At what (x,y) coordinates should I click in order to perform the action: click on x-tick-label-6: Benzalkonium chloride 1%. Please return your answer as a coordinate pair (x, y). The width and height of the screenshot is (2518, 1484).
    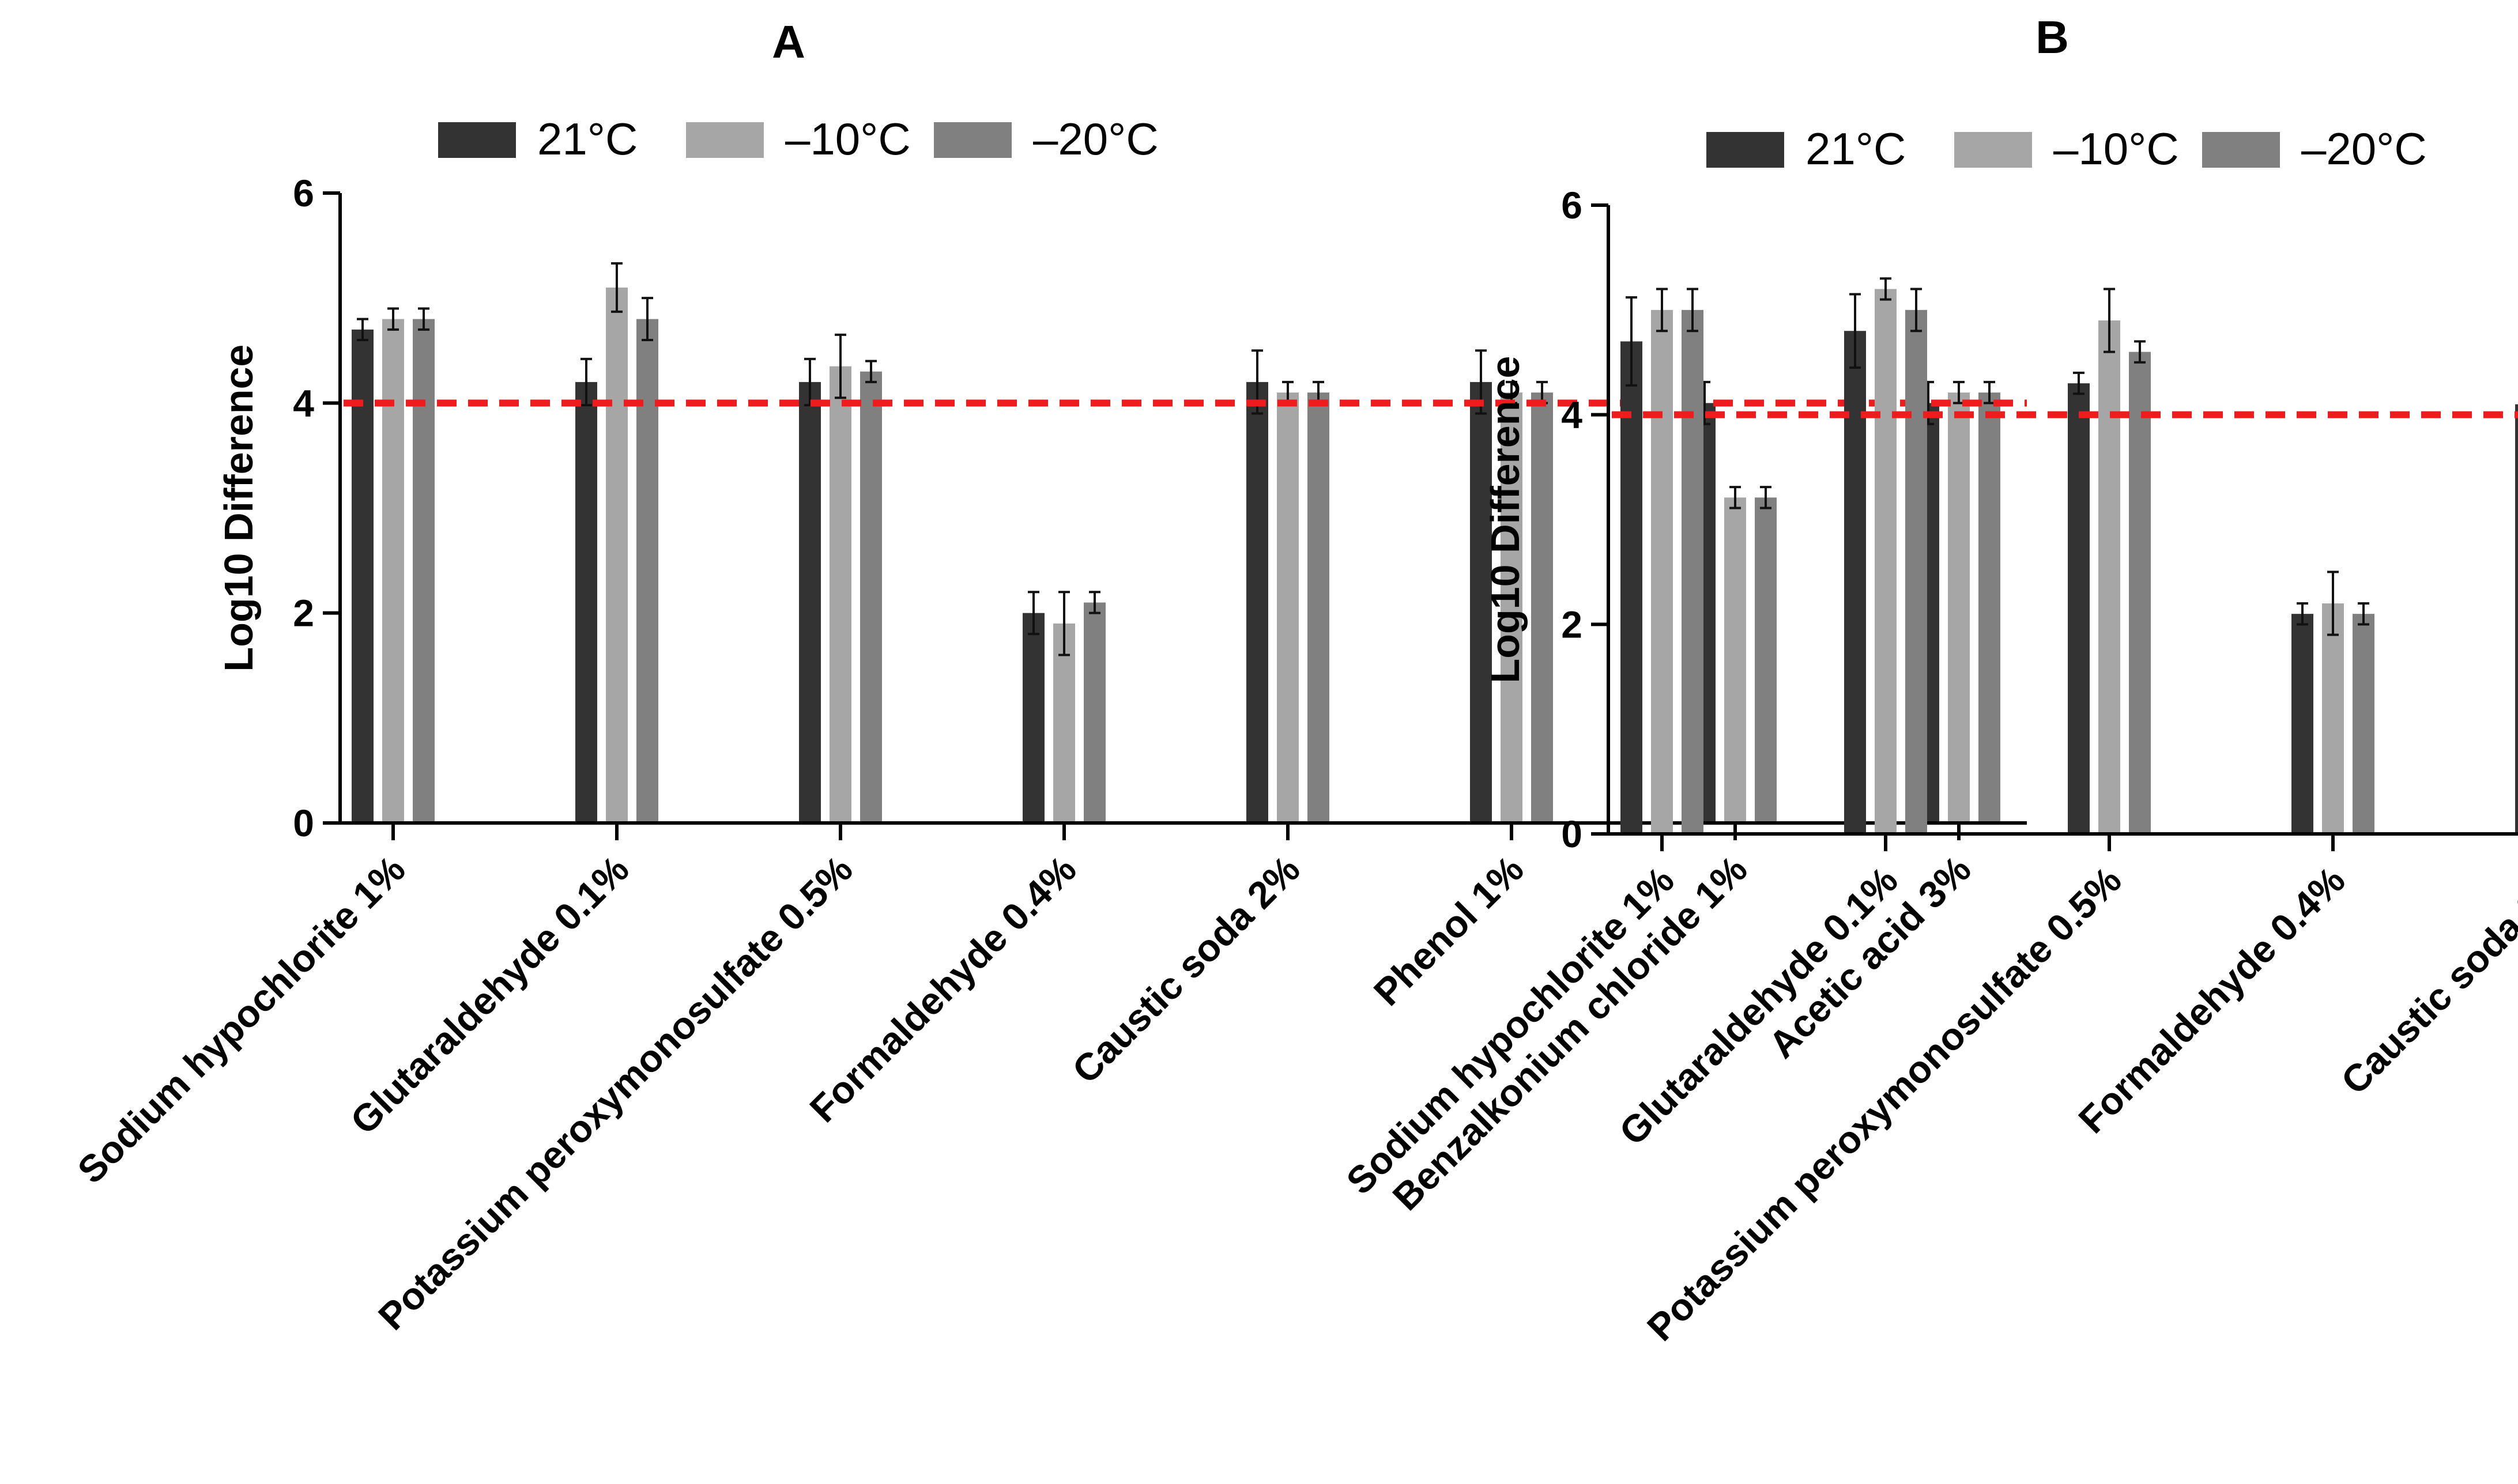
    Looking at the image, I should click on (1569, 1033).